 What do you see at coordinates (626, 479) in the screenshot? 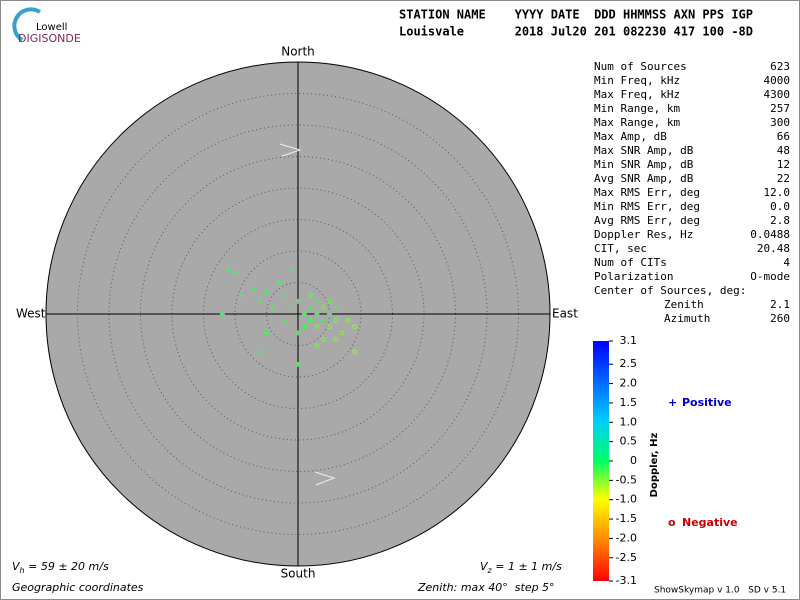
I see `colorbar-tick-label: -0.5` at bounding box center [626, 479].